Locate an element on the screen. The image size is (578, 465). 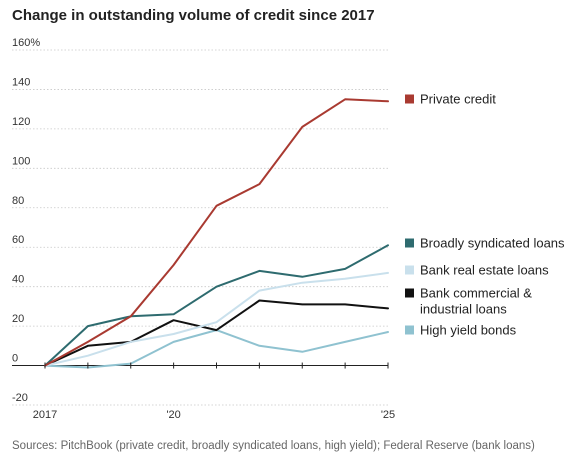
legend-label: Broadly syndicated loans is located at coordinates (492, 243).